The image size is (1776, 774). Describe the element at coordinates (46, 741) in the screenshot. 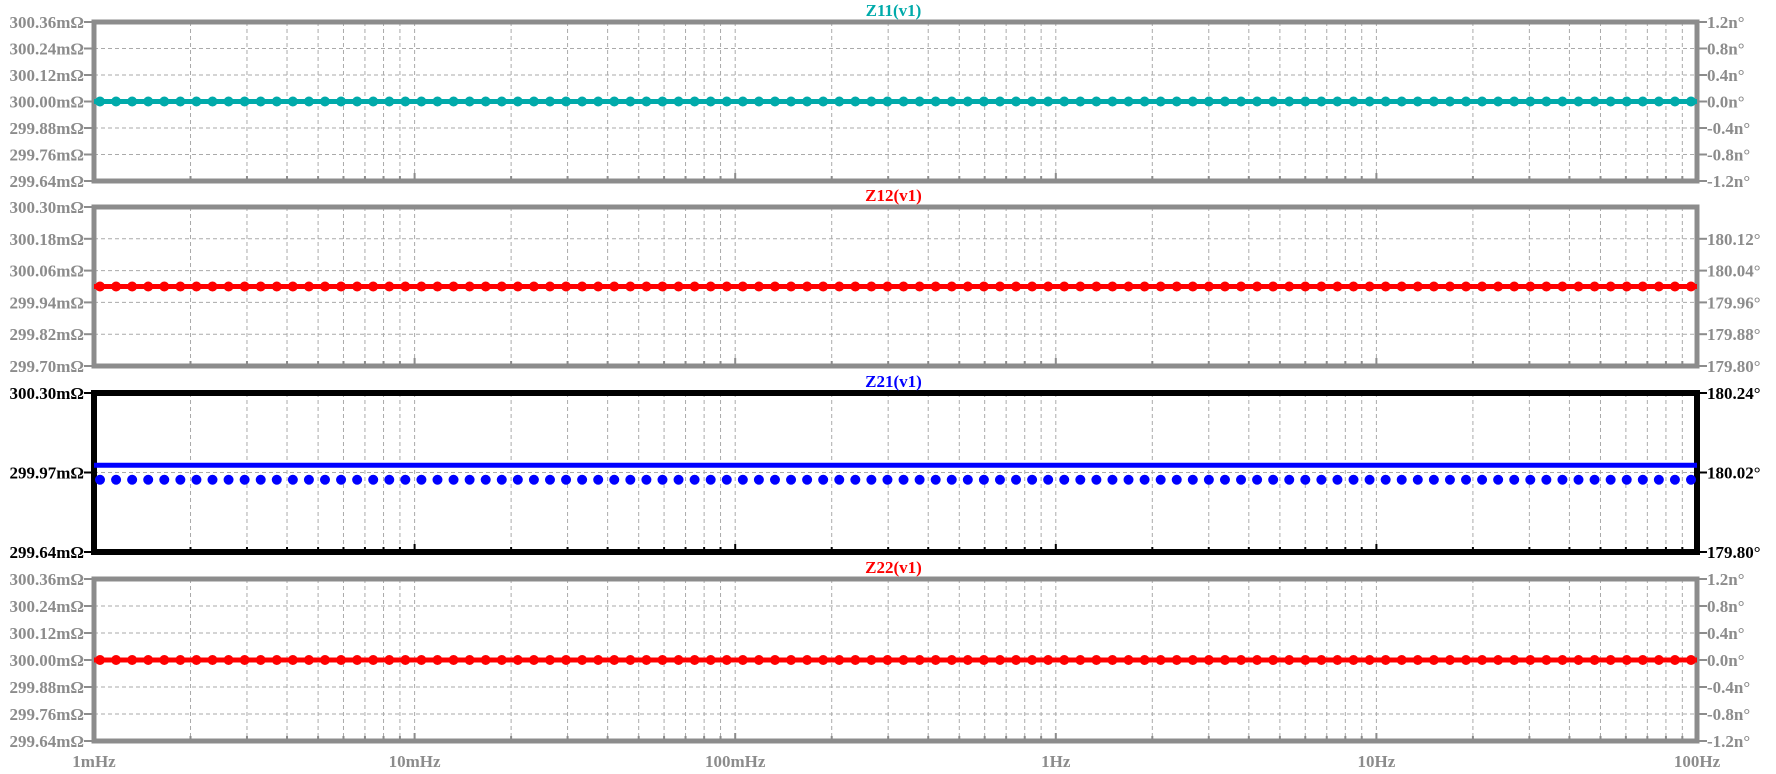

I see `left-axis-tick-label: 299.64mΩ` at that location.